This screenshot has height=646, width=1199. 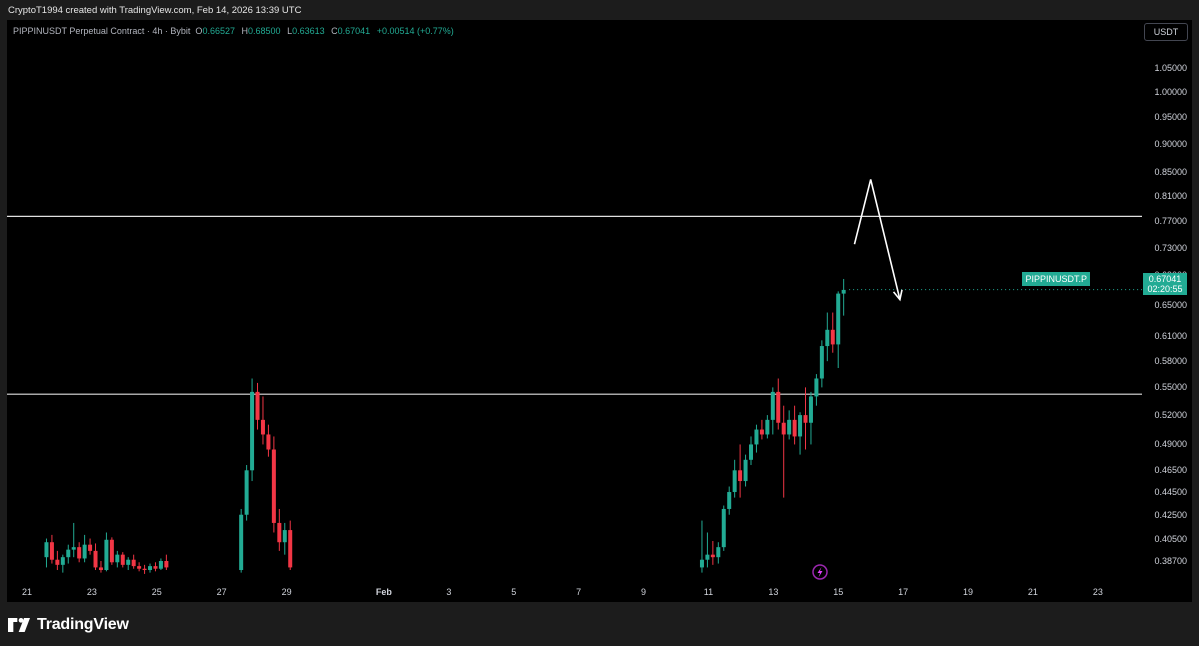 What do you see at coordinates (156, 592) in the screenshot?
I see `time-tick: 25` at bounding box center [156, 592].